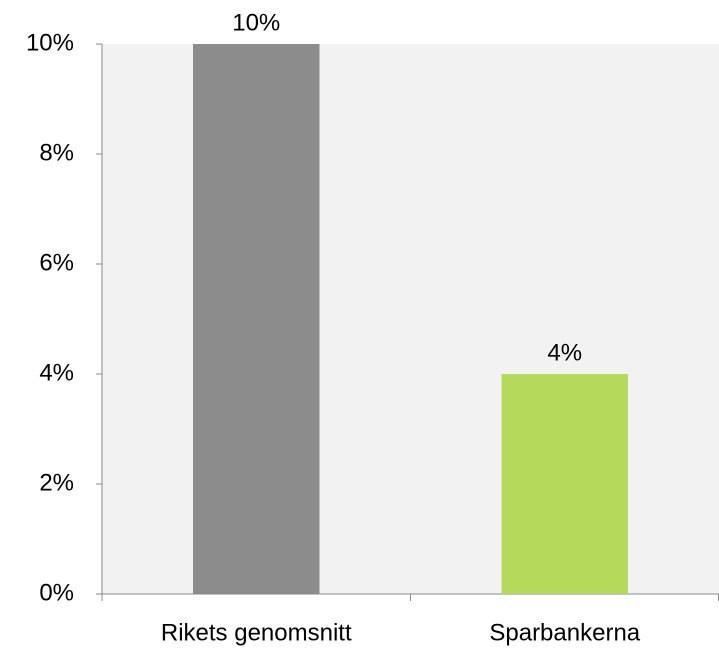 The width and height of the screenshot is (719, 650). What do you see at coordinates (56, 372) in the screenshot?
I see `y-tick-label: 4%` at bounding box center [56, 372].